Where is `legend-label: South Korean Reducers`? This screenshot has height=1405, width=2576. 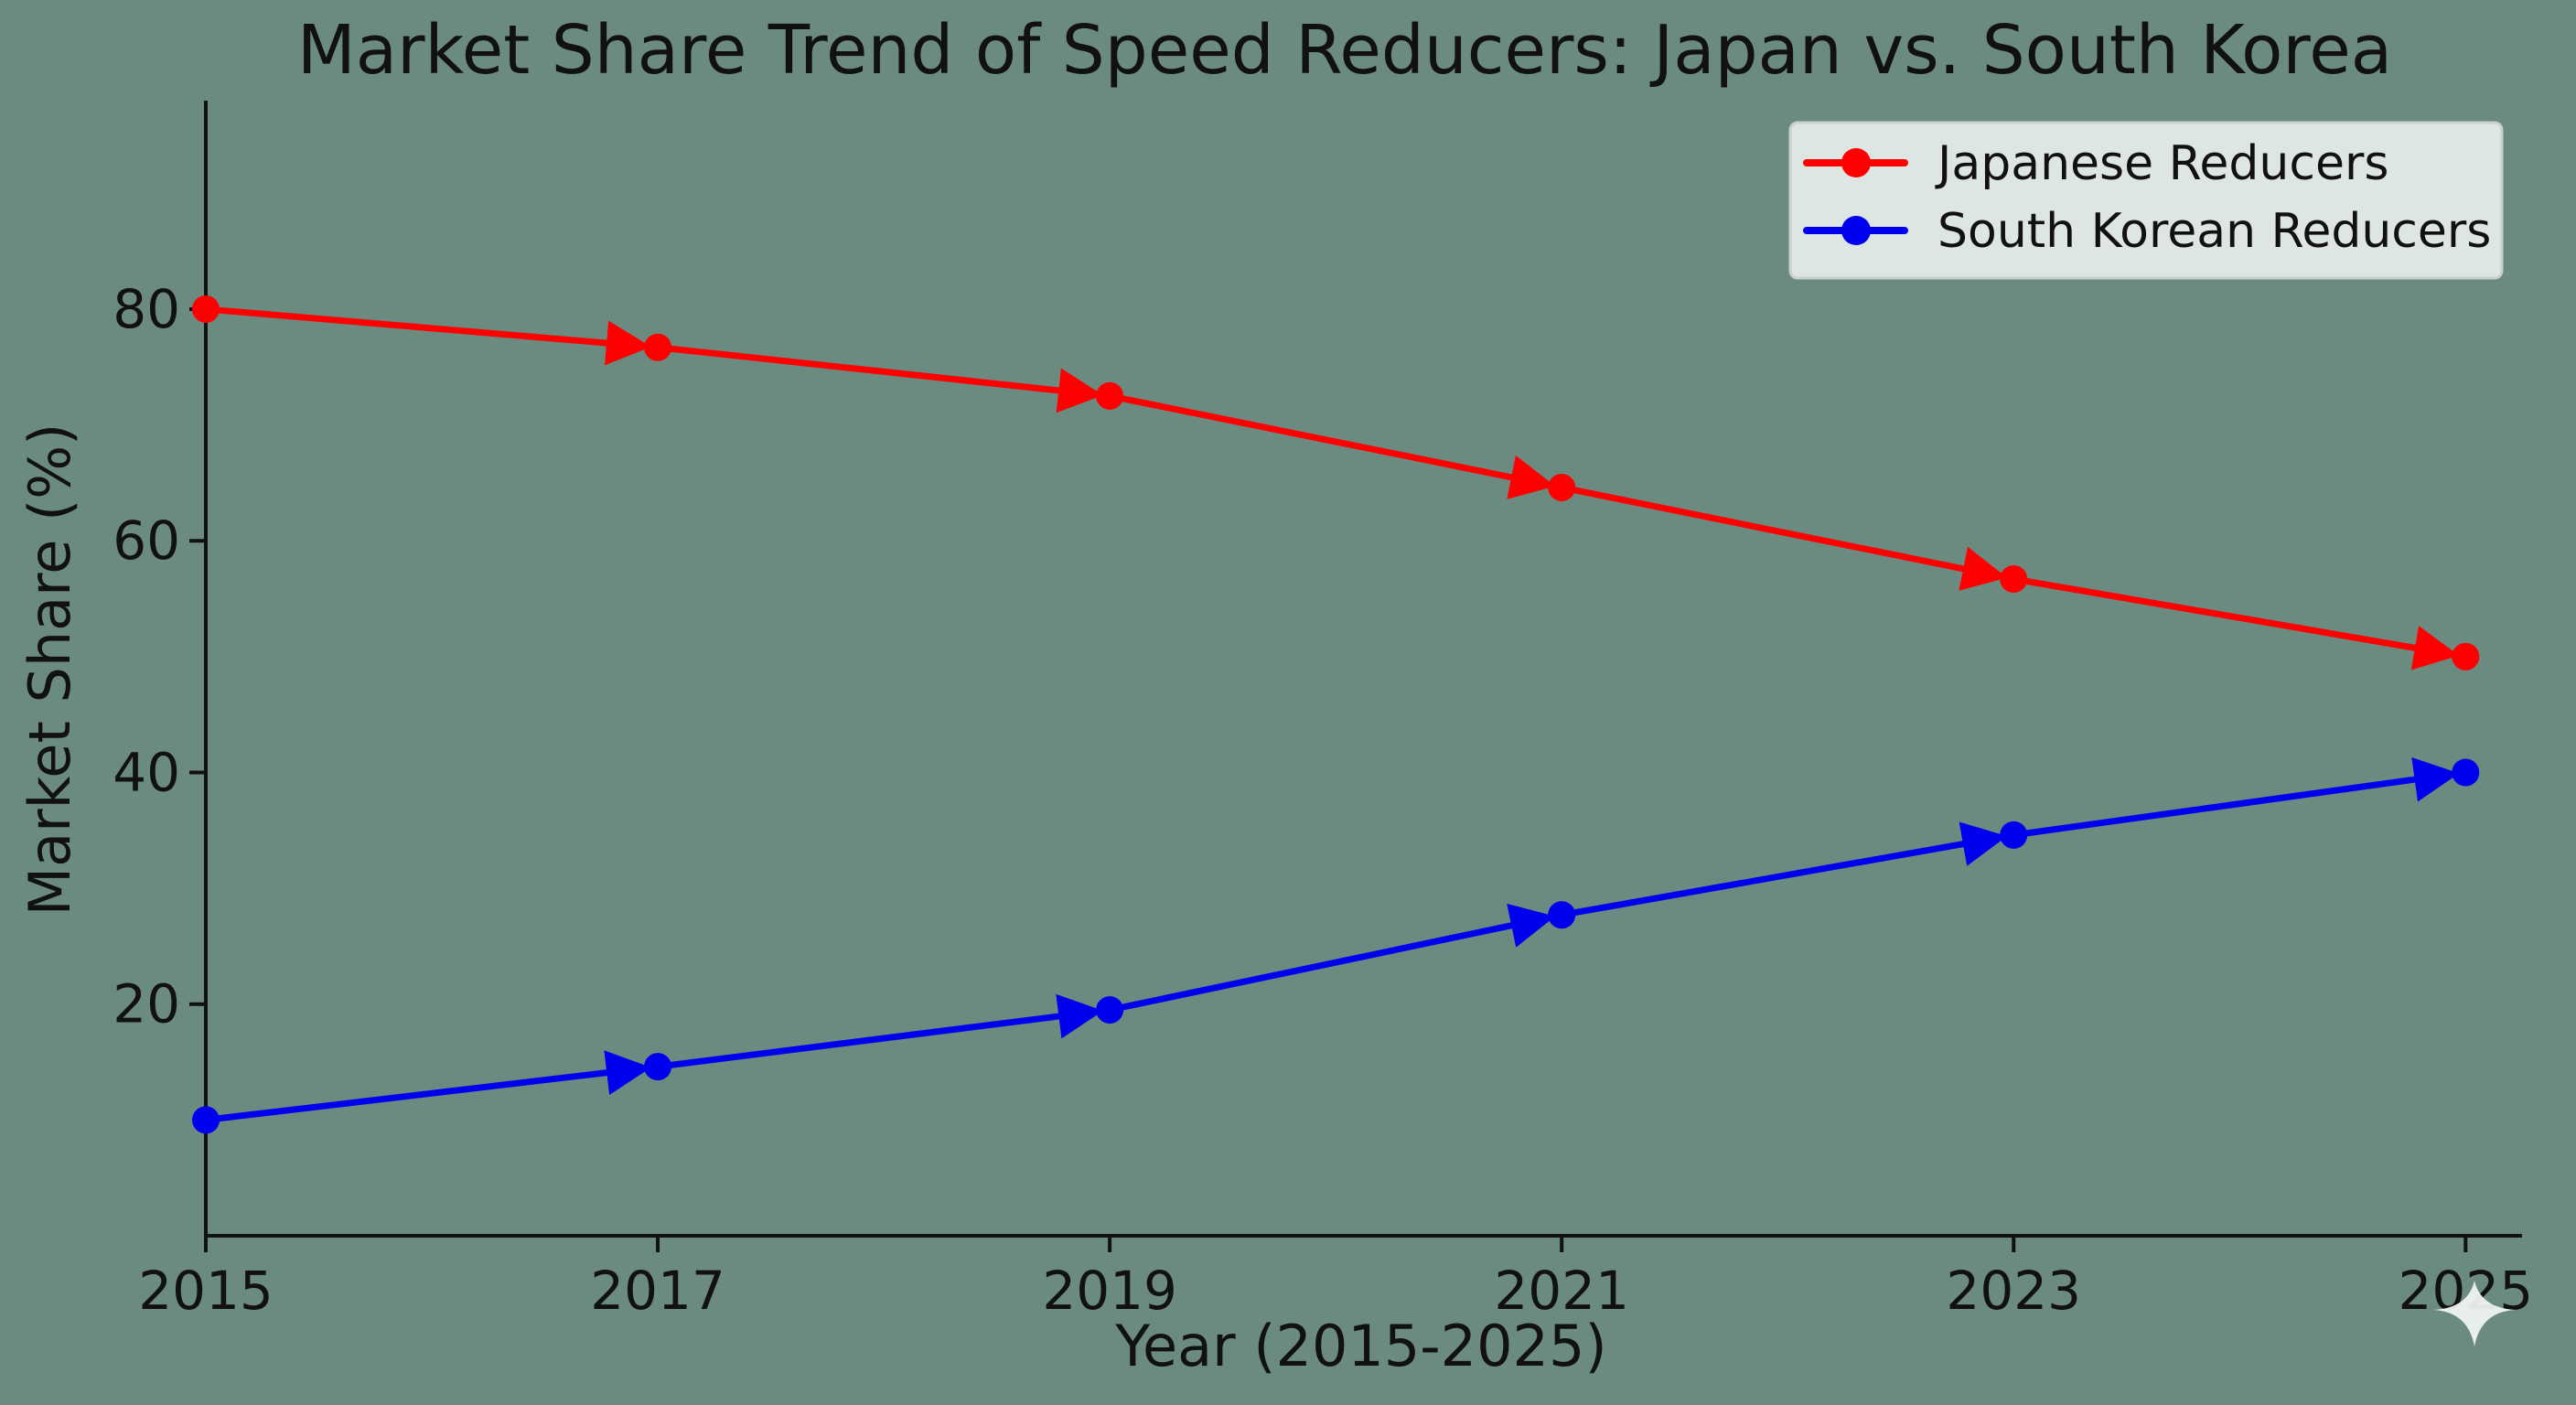
legend-label: South Korean Reducers is located at coordinates (2214, 232).